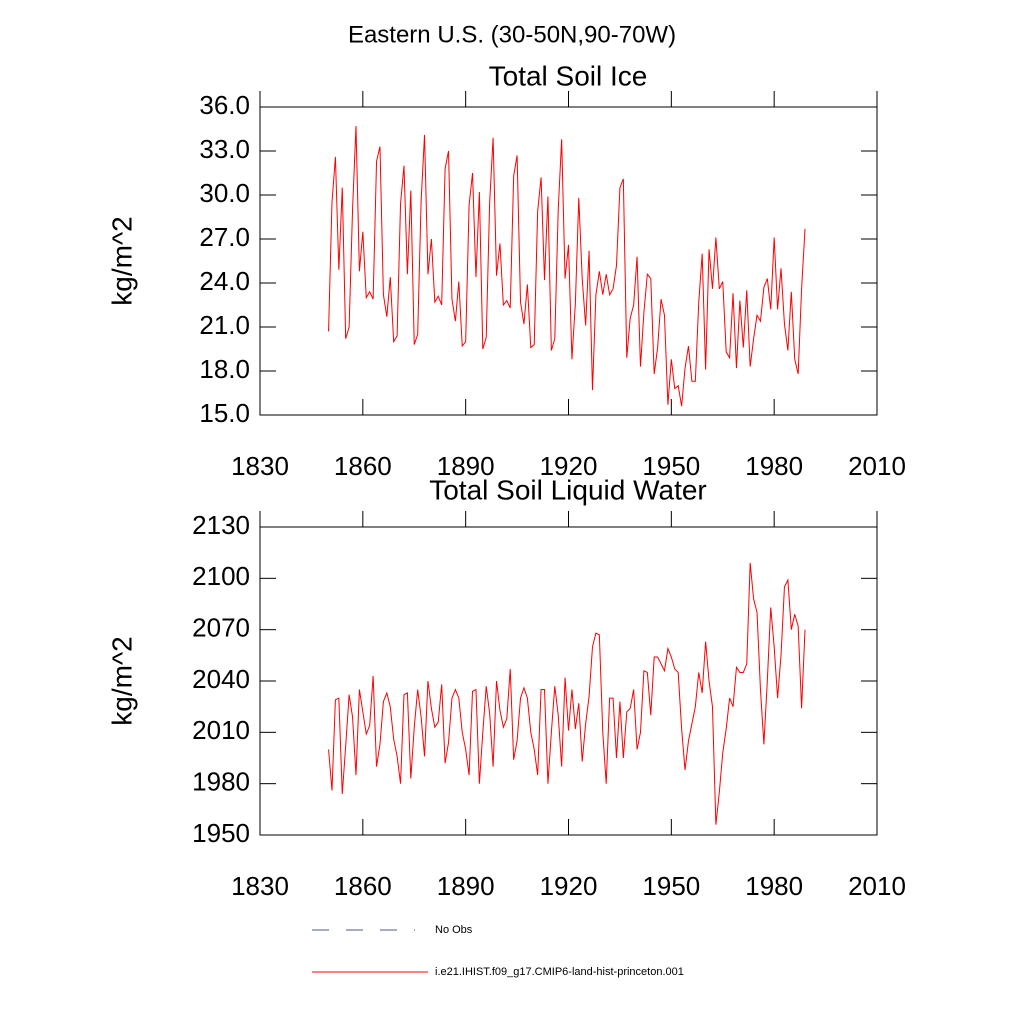  Describe the element at coordinates (454, 930) in the screenshot. I see `legend-label: No Obs` at that location.